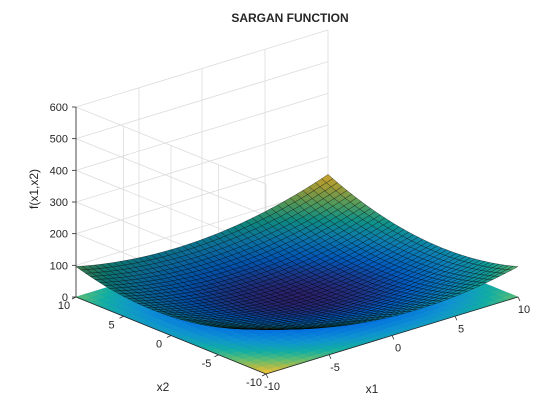  I want to click on x-tick-label-2: 0, so click(398, 349).